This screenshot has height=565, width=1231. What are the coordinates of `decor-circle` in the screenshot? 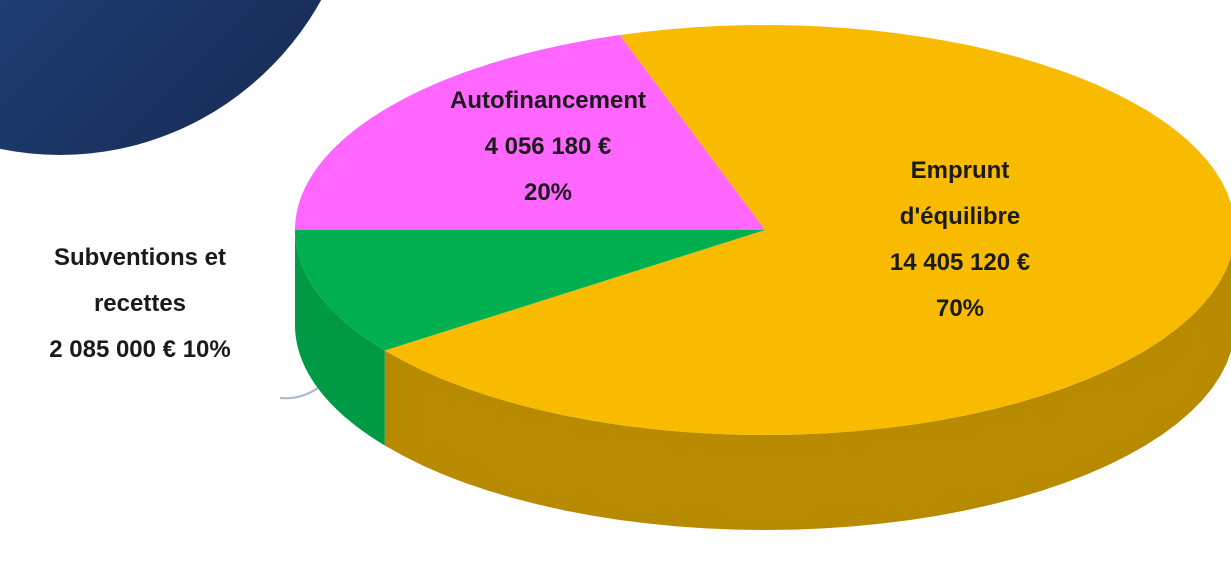 It's located at (161, 77).